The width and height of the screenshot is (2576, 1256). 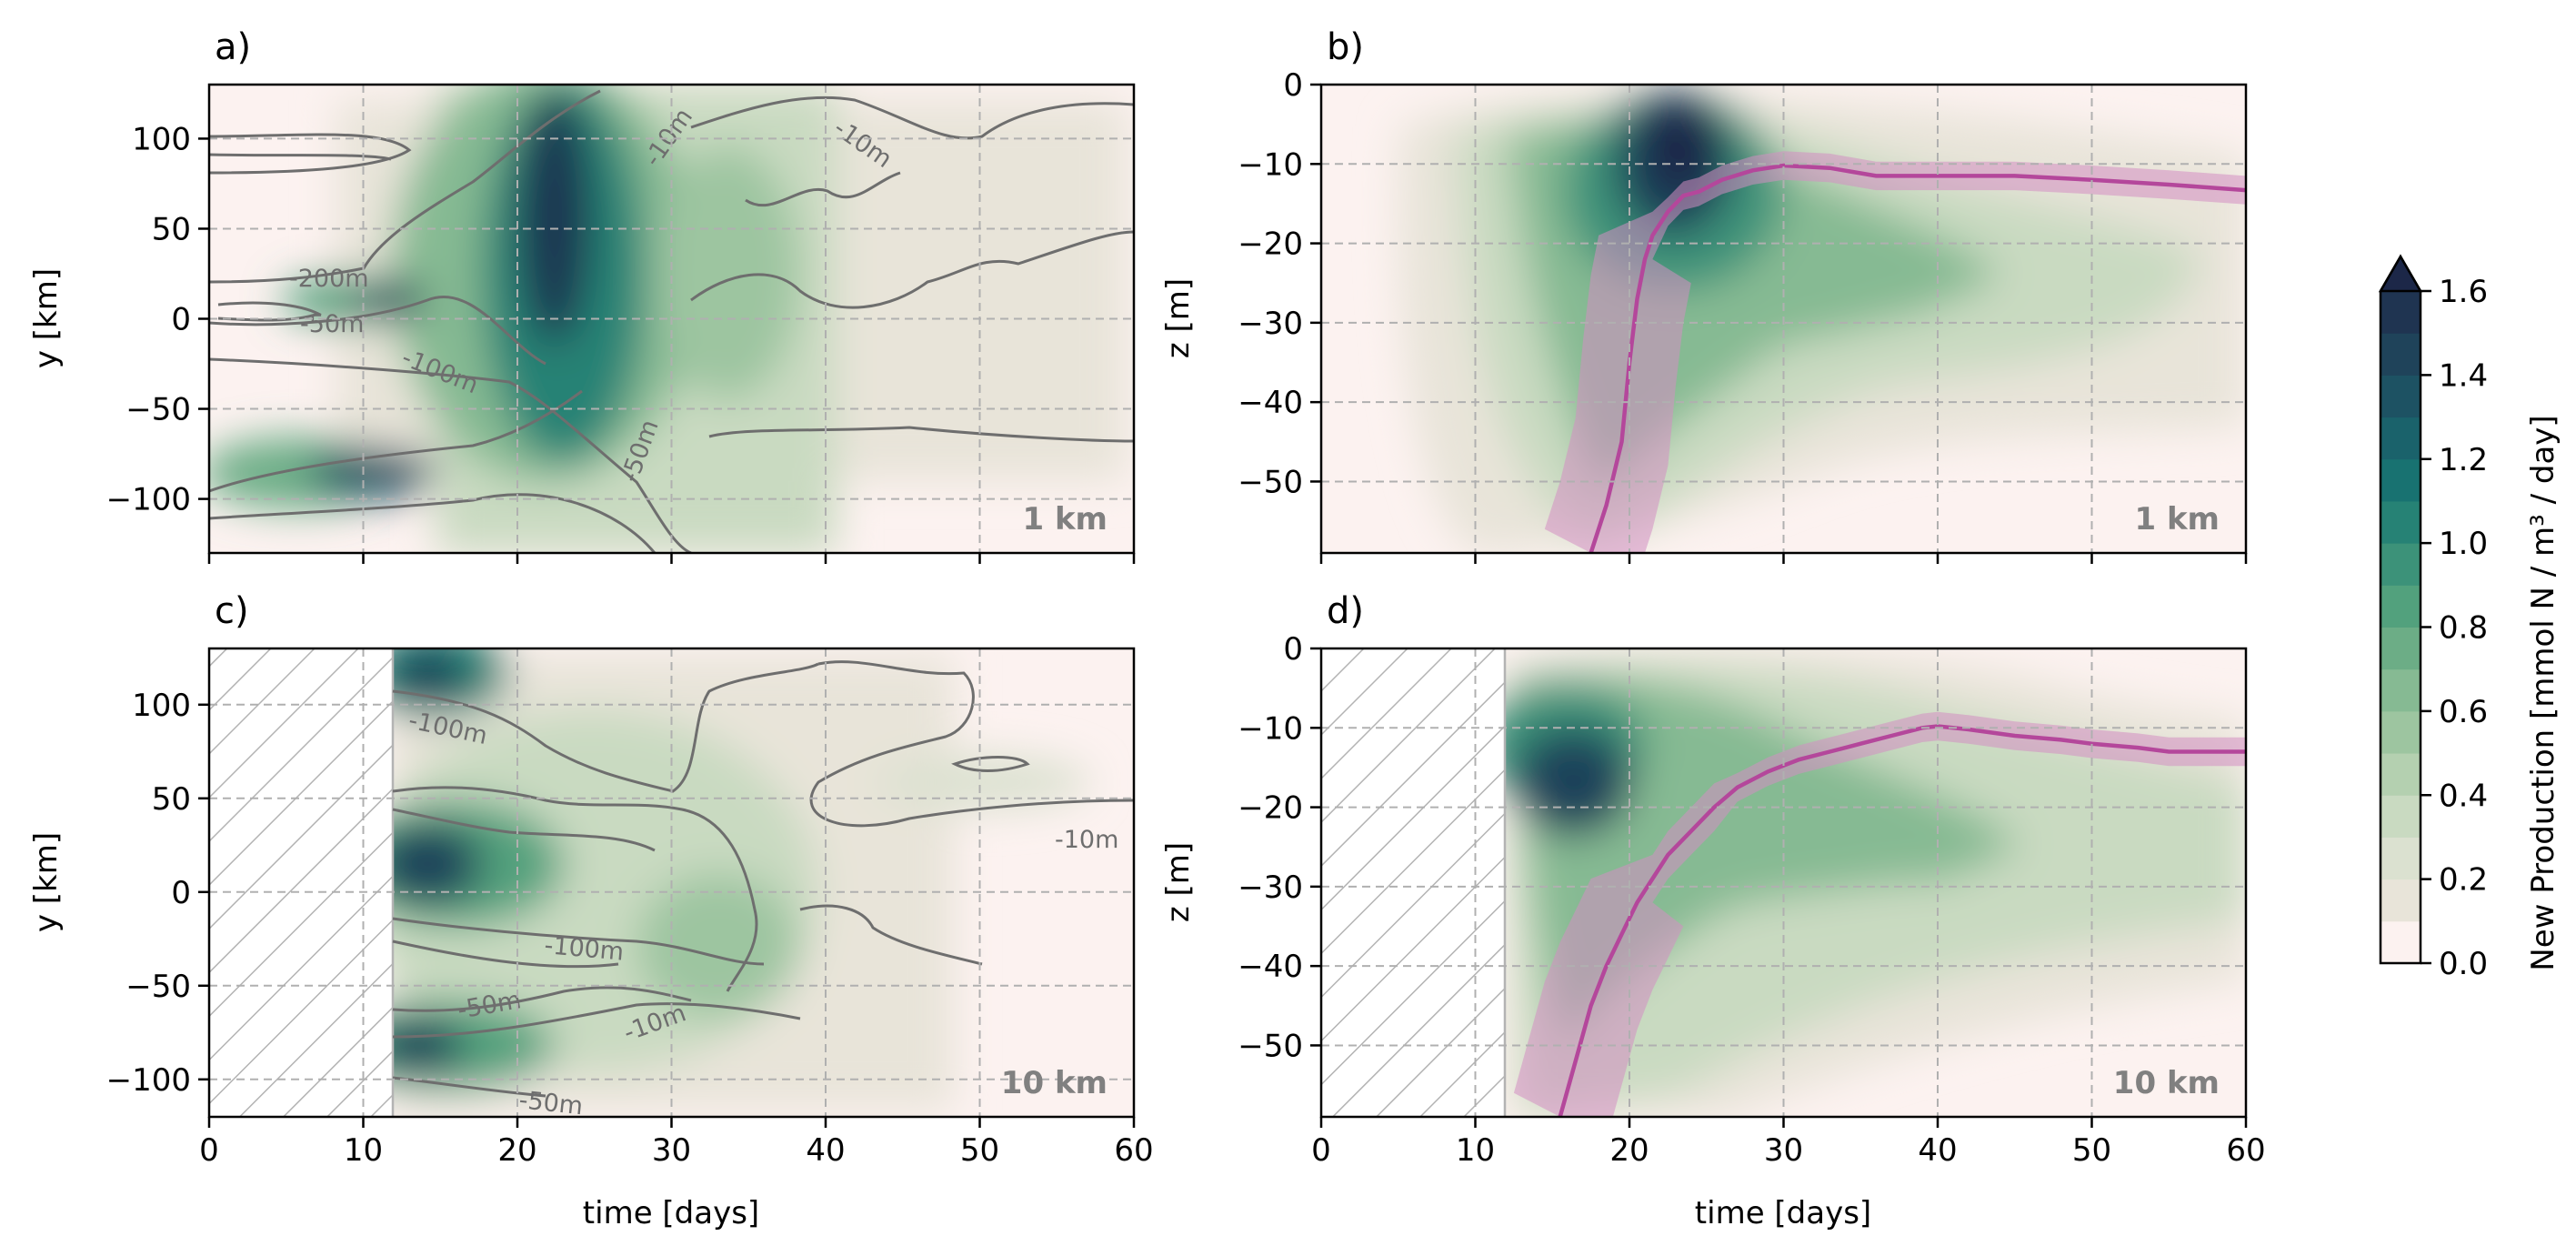 What do you see at coordinates (671, 321) in the screenshot?
I see `panel-a-contours` at bounding box center [671, 321].